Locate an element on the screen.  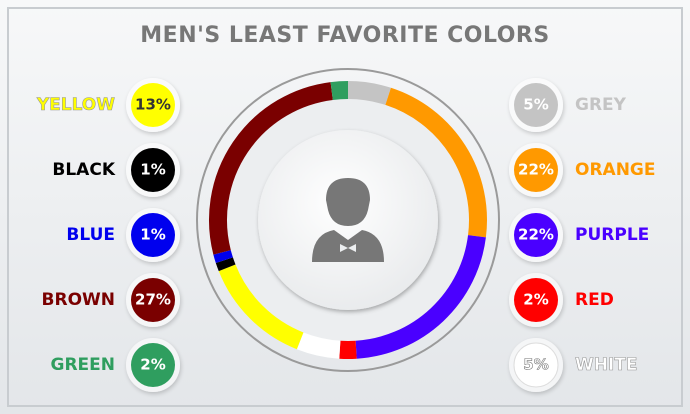
legend-label: WHITE is located at coordinates (606, 365).